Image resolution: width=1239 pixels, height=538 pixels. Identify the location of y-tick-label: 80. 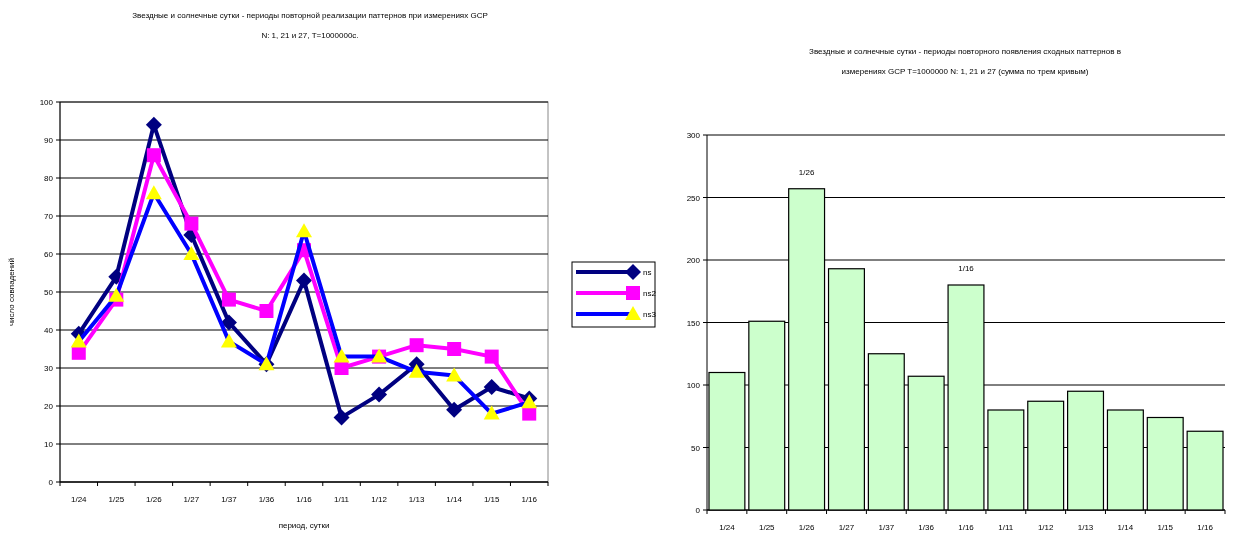
(49, 178).